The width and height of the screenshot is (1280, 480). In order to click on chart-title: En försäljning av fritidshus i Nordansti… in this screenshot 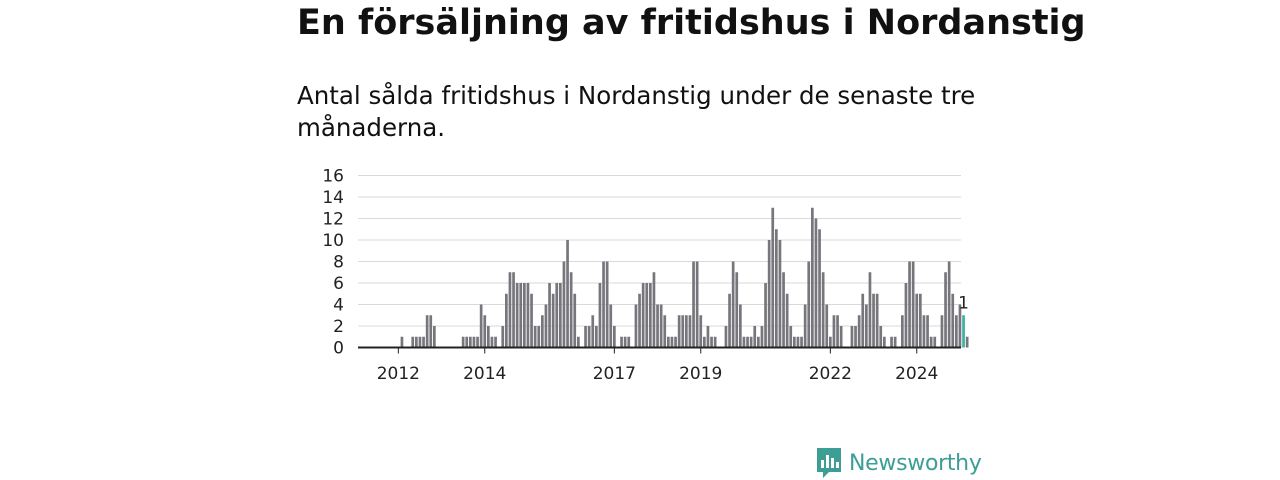, I will do `click(691, 23)`.